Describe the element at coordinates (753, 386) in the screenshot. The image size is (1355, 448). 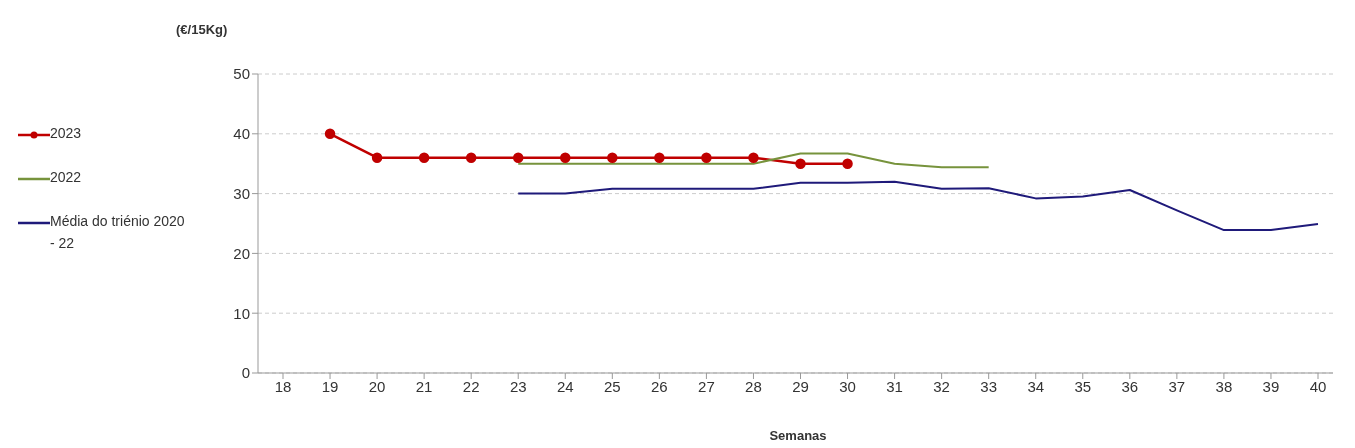
I see `x-tick-label: 28` at that location.